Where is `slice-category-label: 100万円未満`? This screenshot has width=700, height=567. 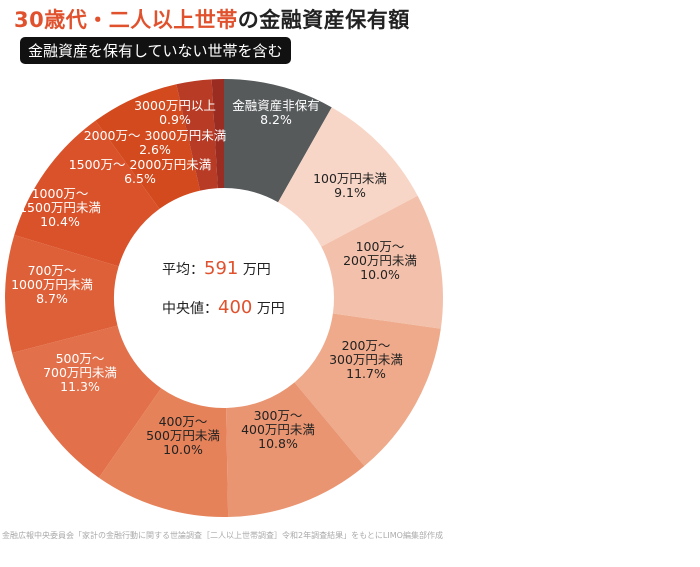
slice-category-label: 100万円未満 is located at coordinates (350, 178).